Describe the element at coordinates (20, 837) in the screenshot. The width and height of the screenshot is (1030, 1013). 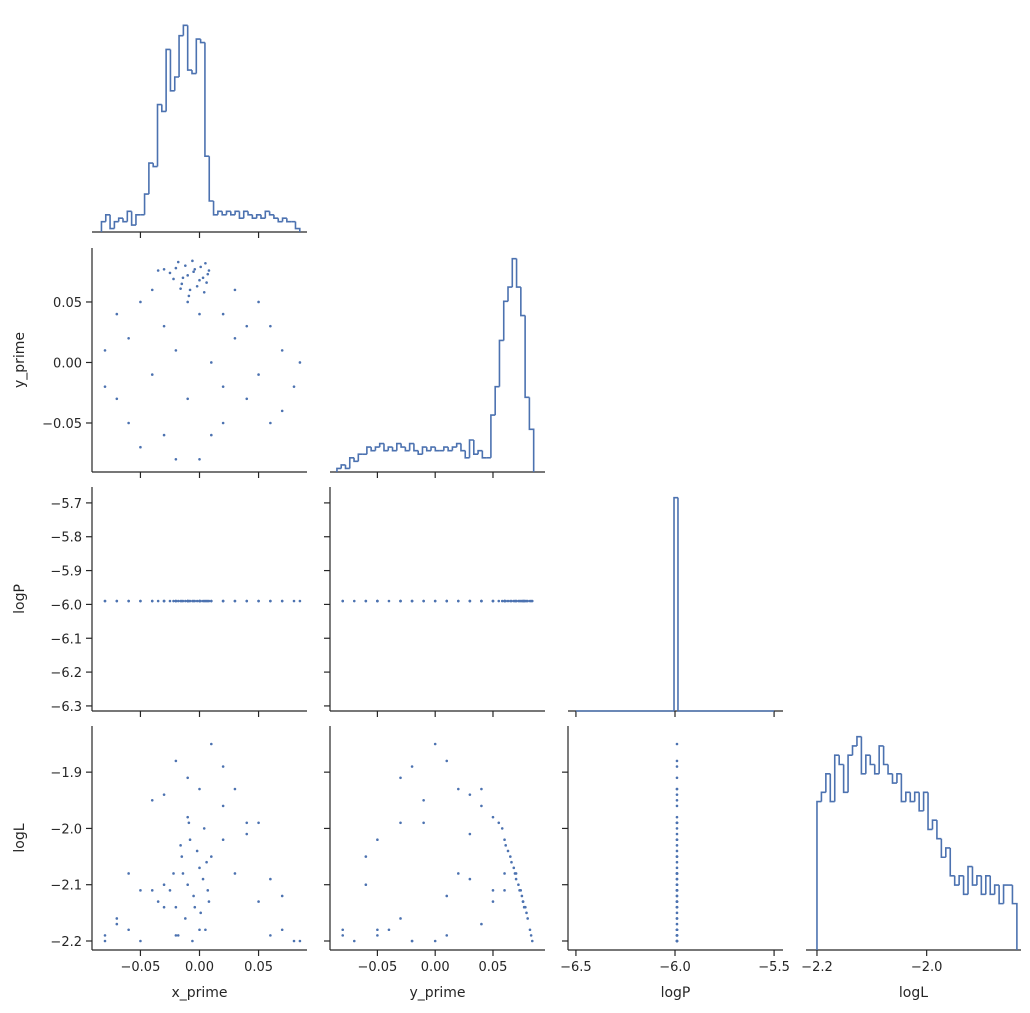
I see `y-axis-label: logL` at that location.